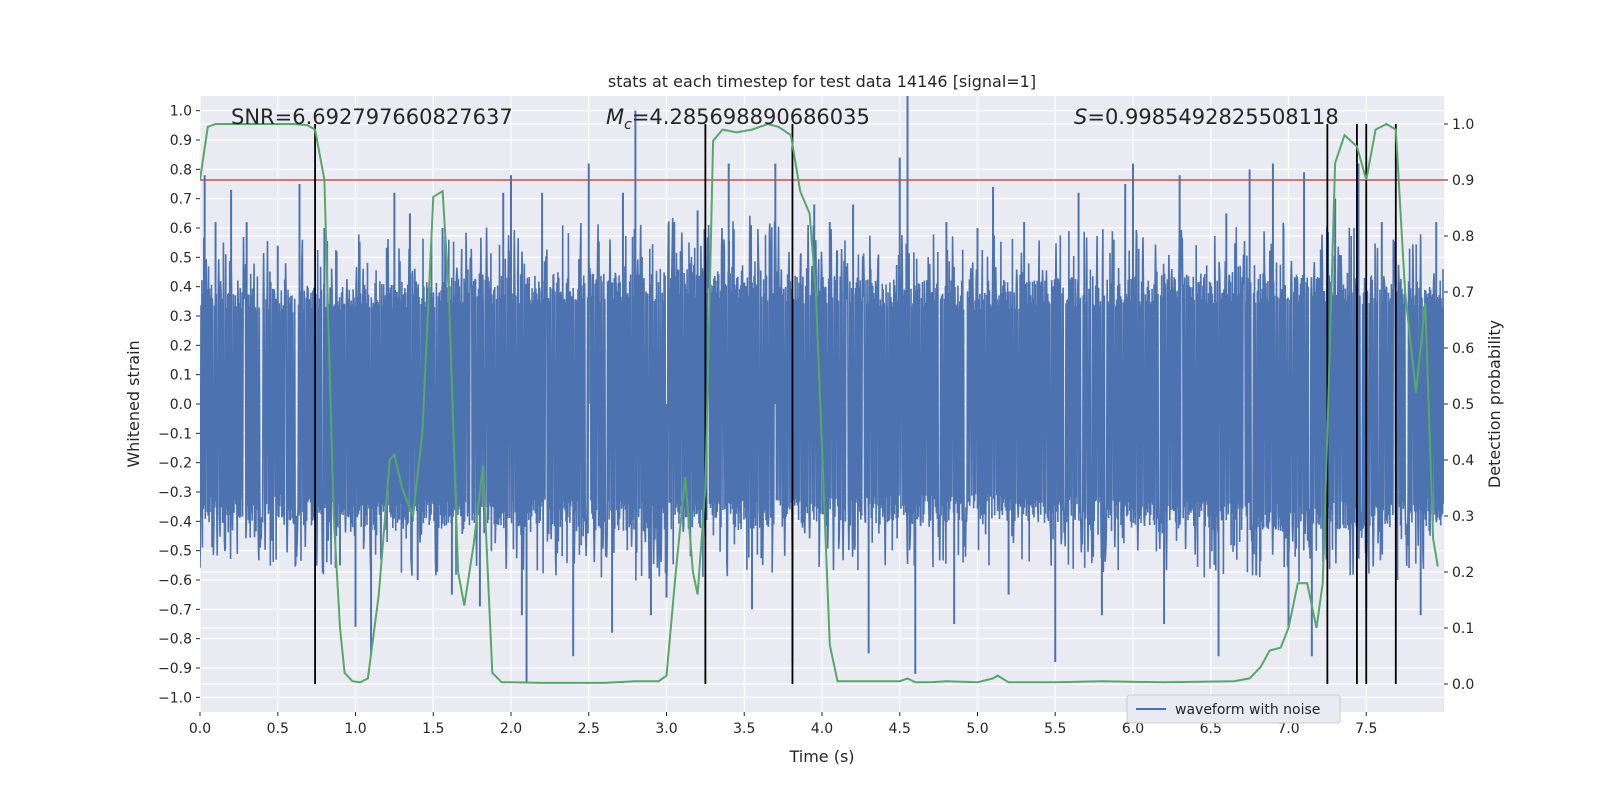 The image size is (1600, 800). I want to click on chirp-mass-symbol: M, so click(615, 117).